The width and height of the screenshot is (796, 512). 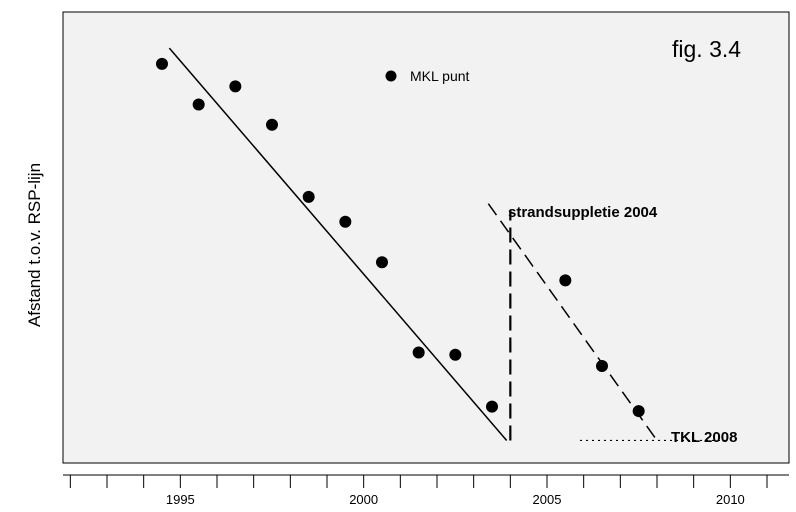 I want to click on figure-label: fig. 3.4, so click(x=706, y=49).